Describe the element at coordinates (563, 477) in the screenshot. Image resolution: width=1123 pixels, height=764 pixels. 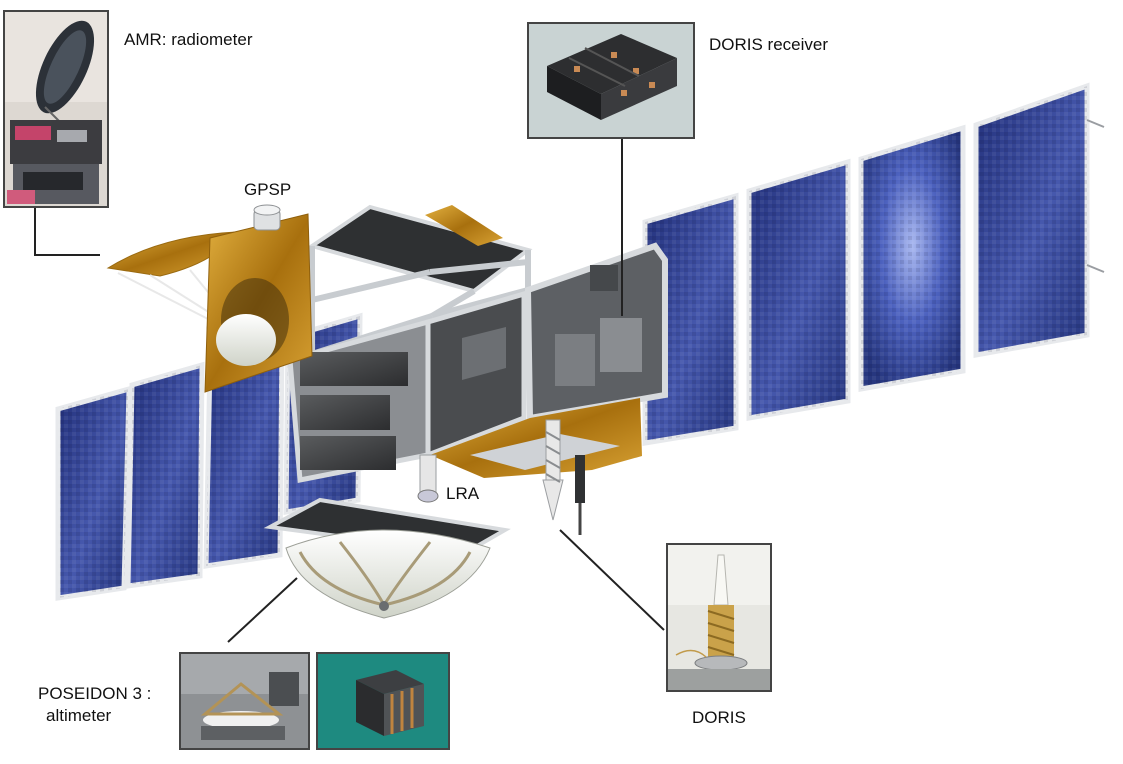
I see `doris-antenna` at that location.